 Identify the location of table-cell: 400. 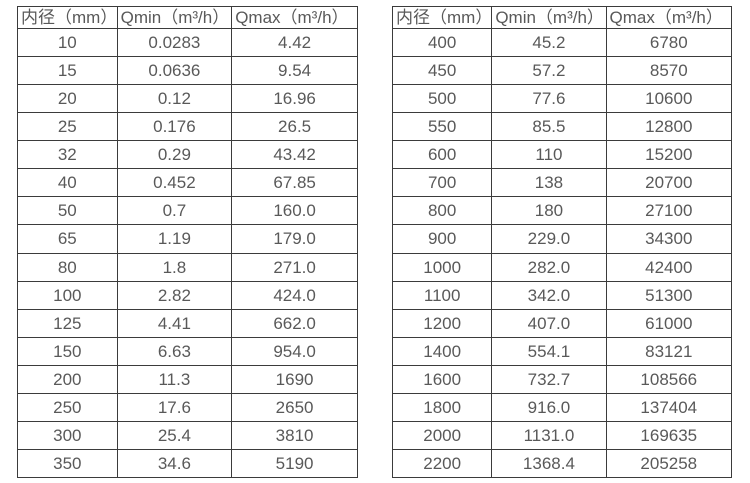
(442, 42).